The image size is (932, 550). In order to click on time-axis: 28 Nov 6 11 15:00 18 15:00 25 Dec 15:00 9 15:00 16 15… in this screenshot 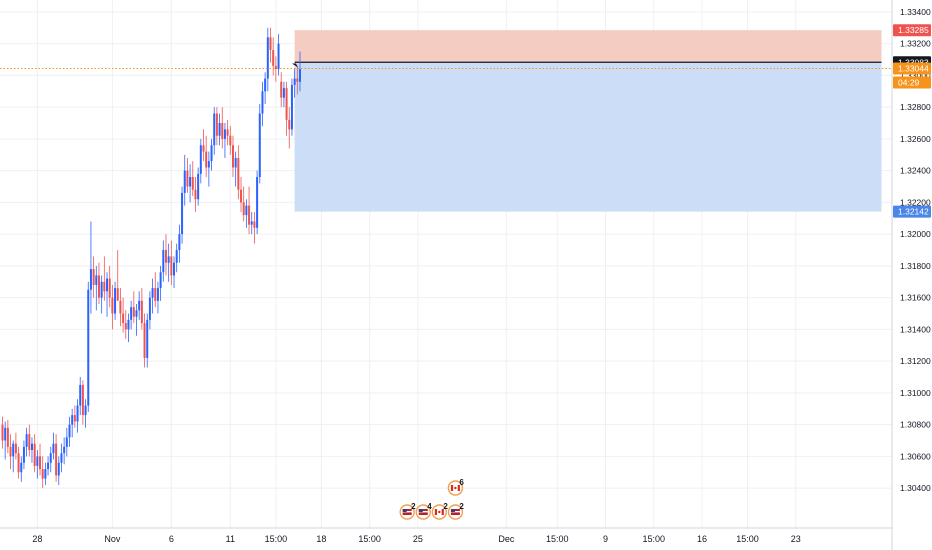, I will do `click(416, 539)`.